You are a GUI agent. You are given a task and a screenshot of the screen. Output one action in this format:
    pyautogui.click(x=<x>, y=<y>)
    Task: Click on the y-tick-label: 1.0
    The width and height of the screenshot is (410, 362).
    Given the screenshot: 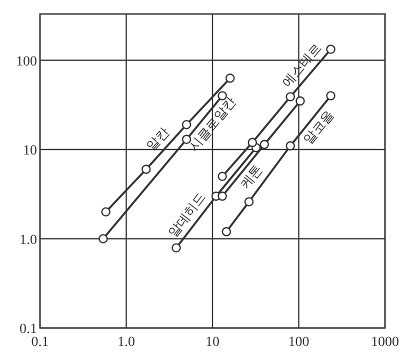 What is the action you would take?
    pyautogui.click(x=28, y=240)
    